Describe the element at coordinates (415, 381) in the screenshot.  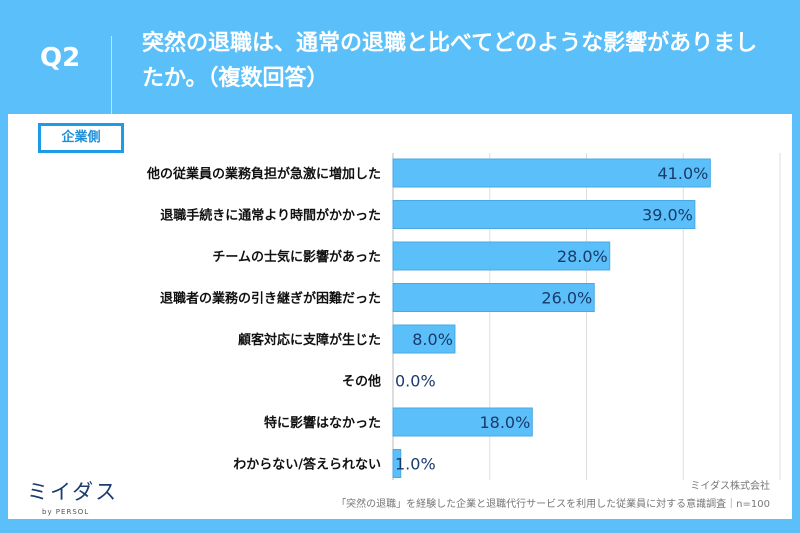
I see `data-label: 0.0%` at that location.